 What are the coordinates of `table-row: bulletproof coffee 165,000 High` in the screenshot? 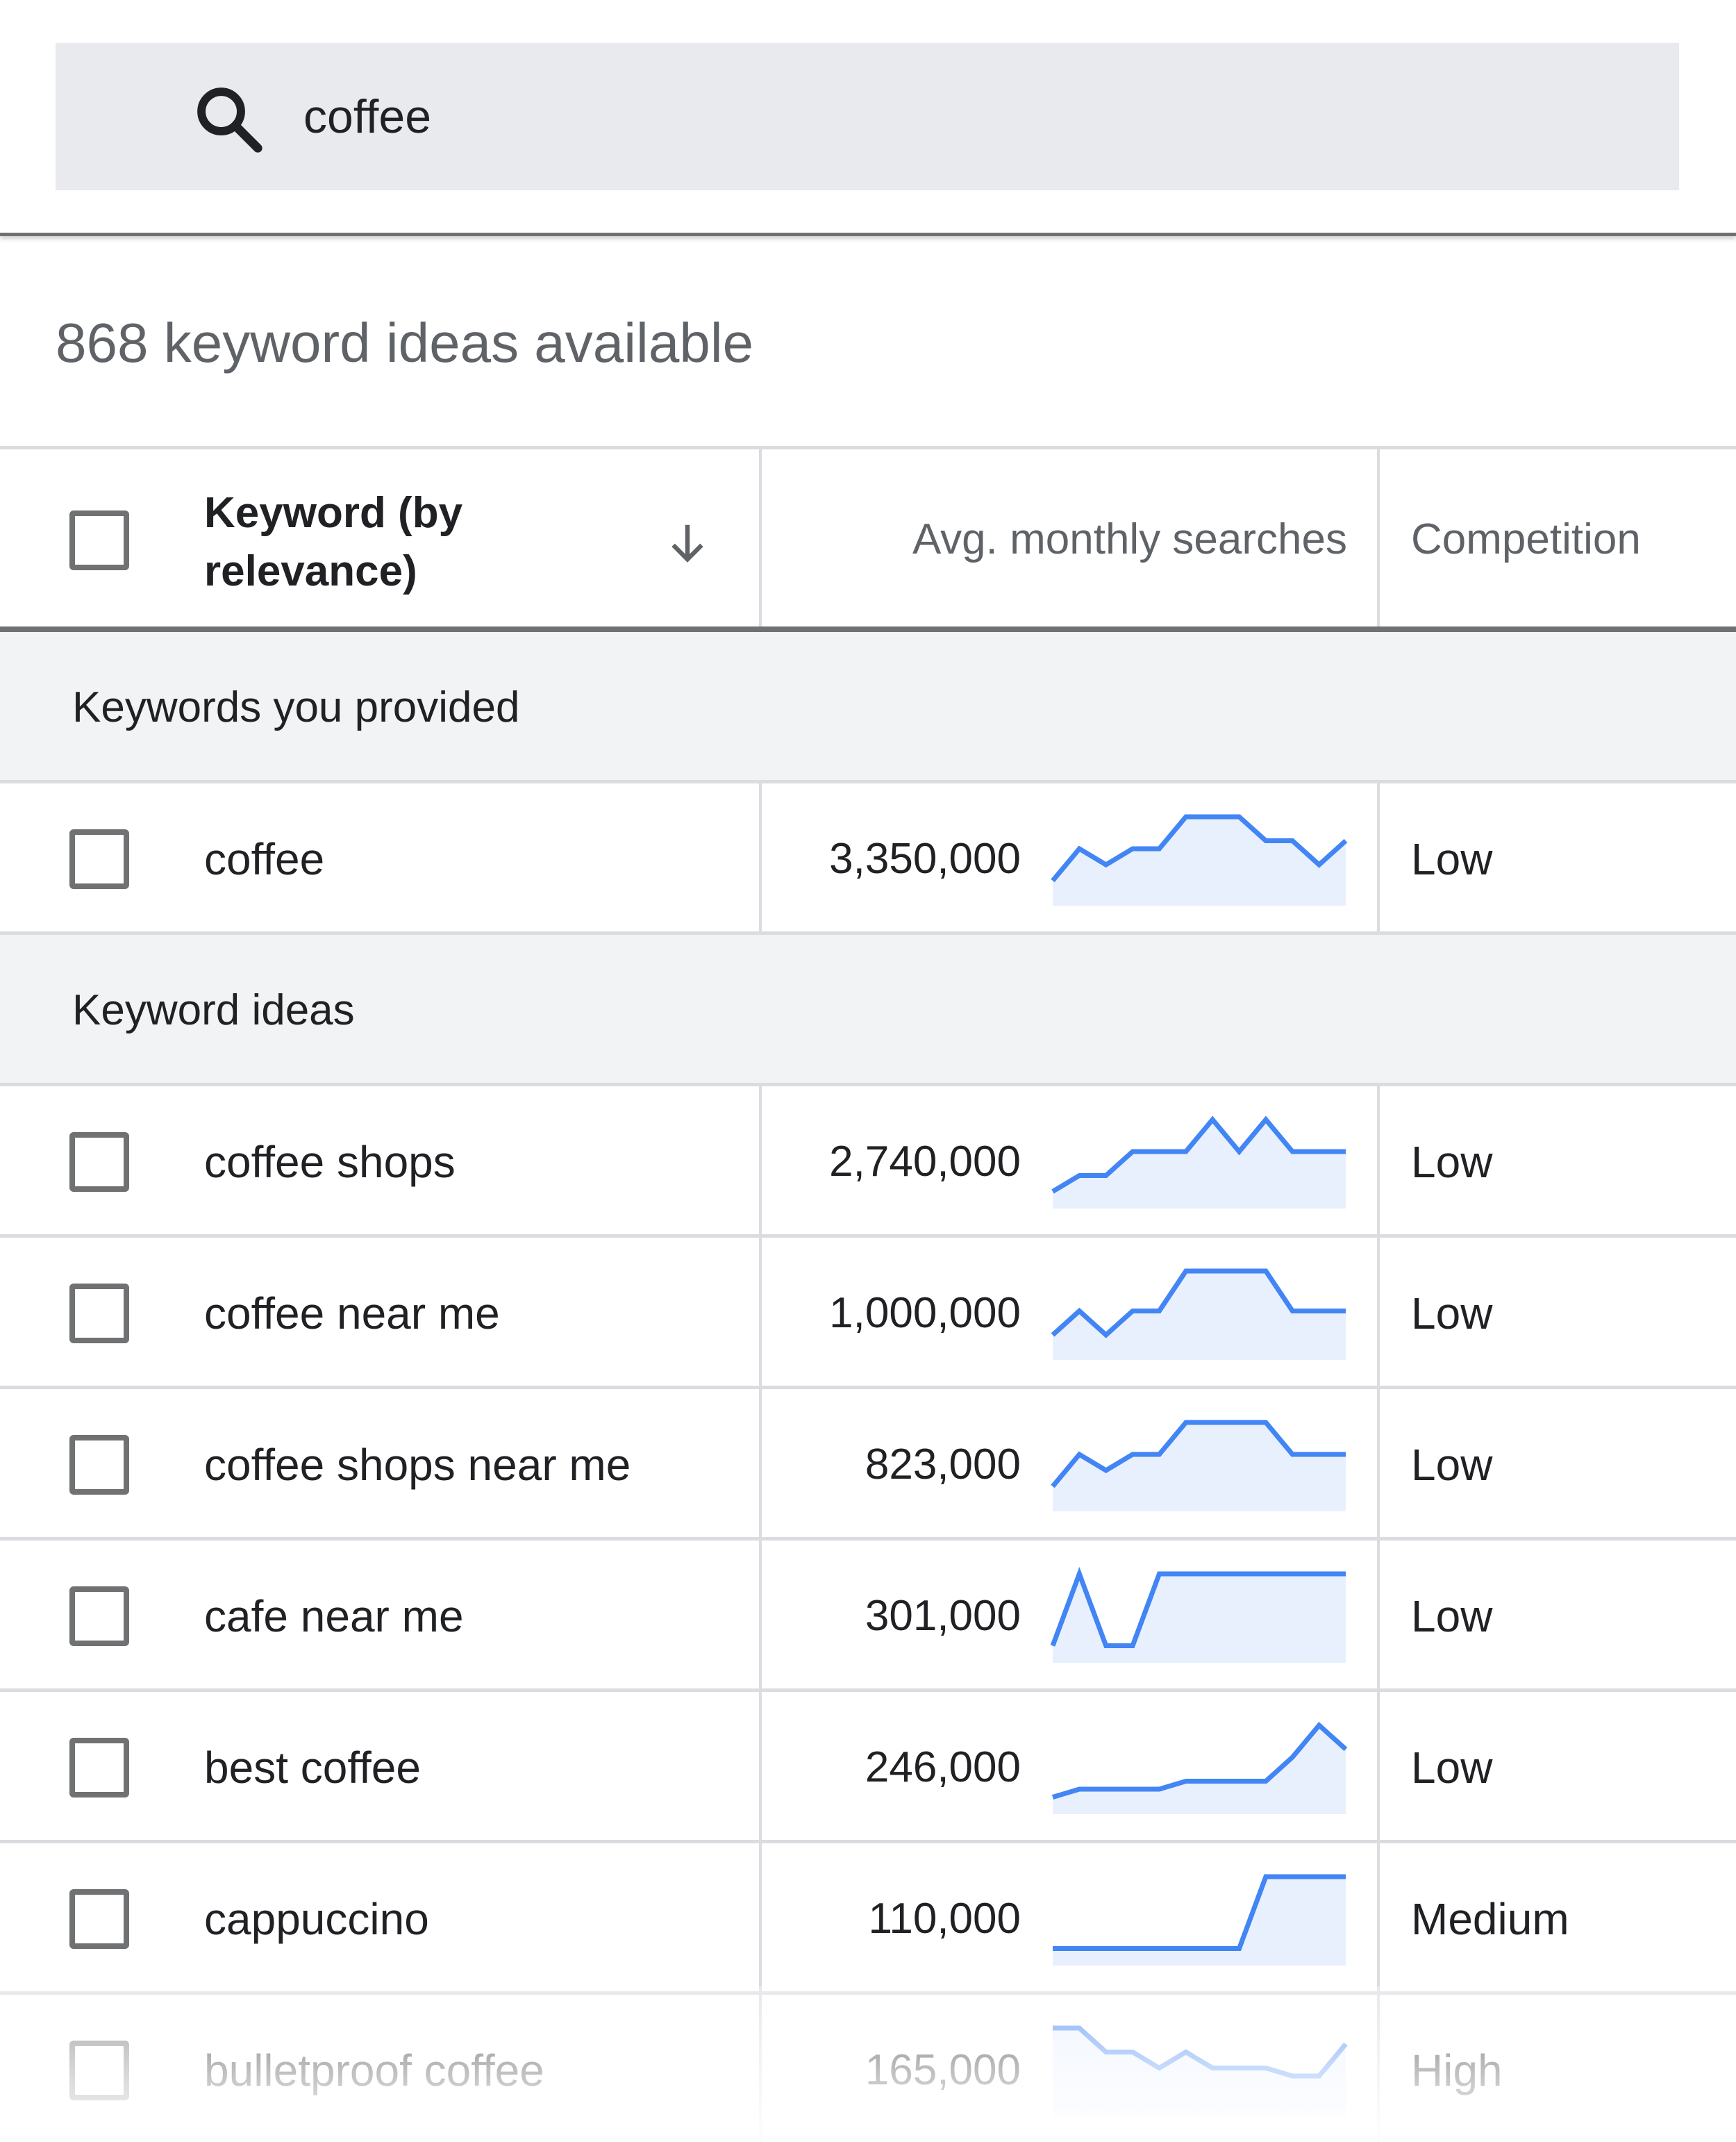 It's located at (868, 2068).